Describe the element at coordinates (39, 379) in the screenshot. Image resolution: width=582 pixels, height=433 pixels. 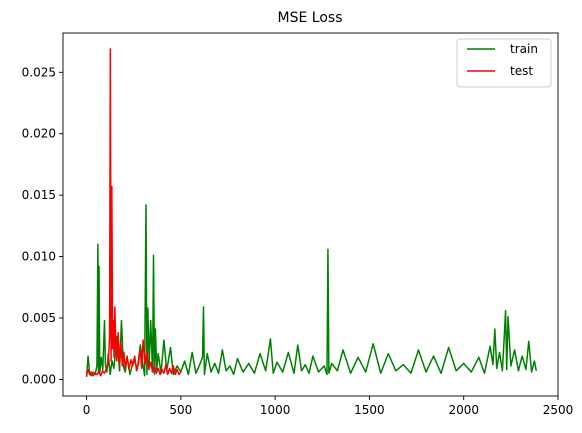
I see `y-tick-label: 0.000` at that location.